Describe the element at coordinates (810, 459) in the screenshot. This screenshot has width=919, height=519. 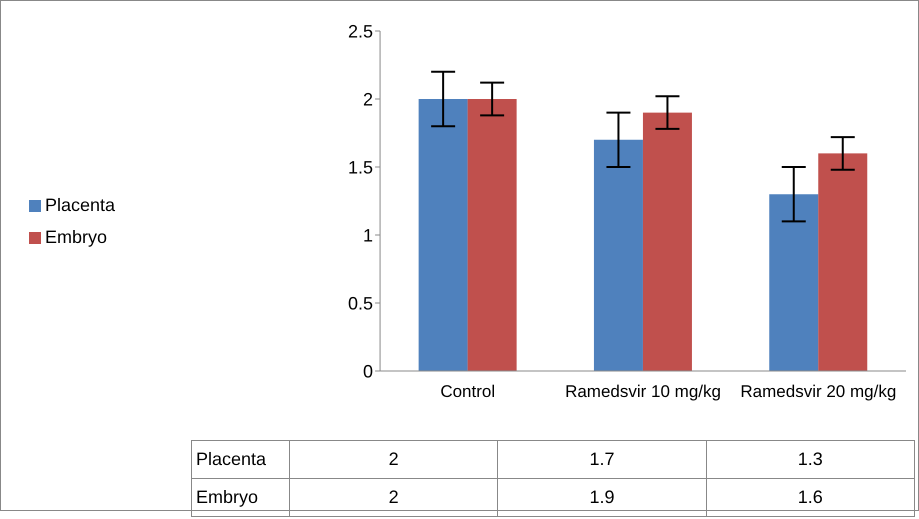
I see `data-label: 1.3` at that location.